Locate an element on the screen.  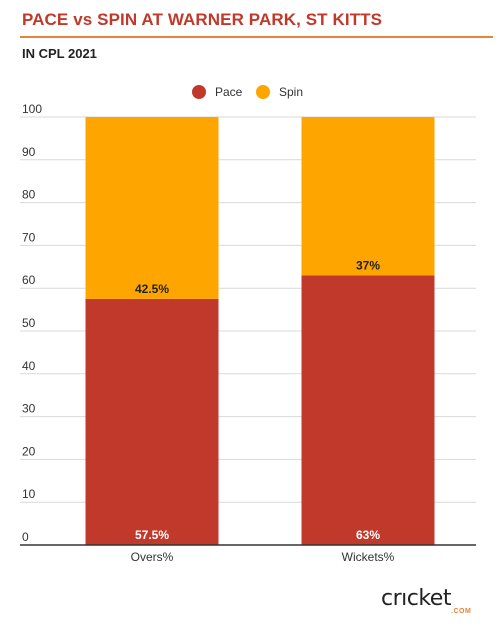
page-title: PACE vs SPIN AT WARNER PARK, ST KITTS is located at coordinates (202, 19).